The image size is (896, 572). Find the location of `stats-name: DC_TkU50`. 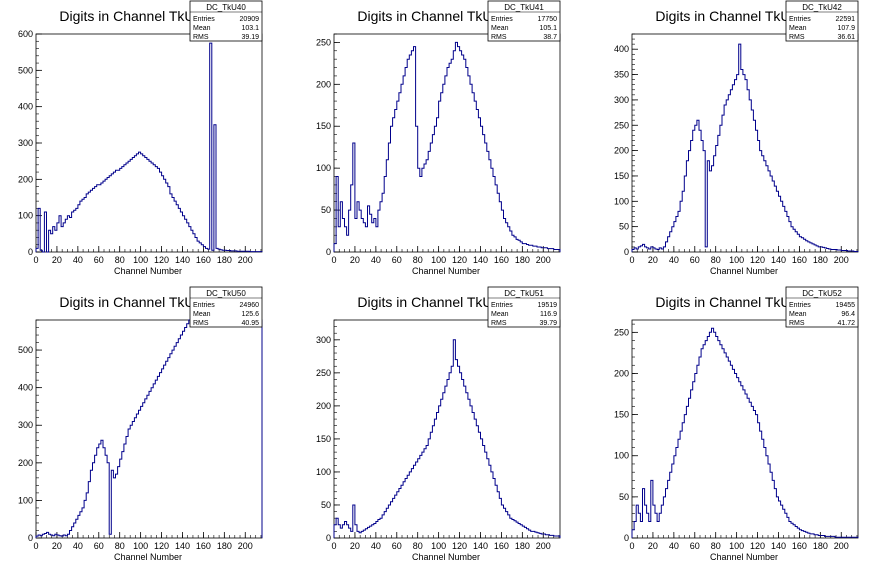

stats-name: DC_TkU50 is located at coordinates (226, 293).